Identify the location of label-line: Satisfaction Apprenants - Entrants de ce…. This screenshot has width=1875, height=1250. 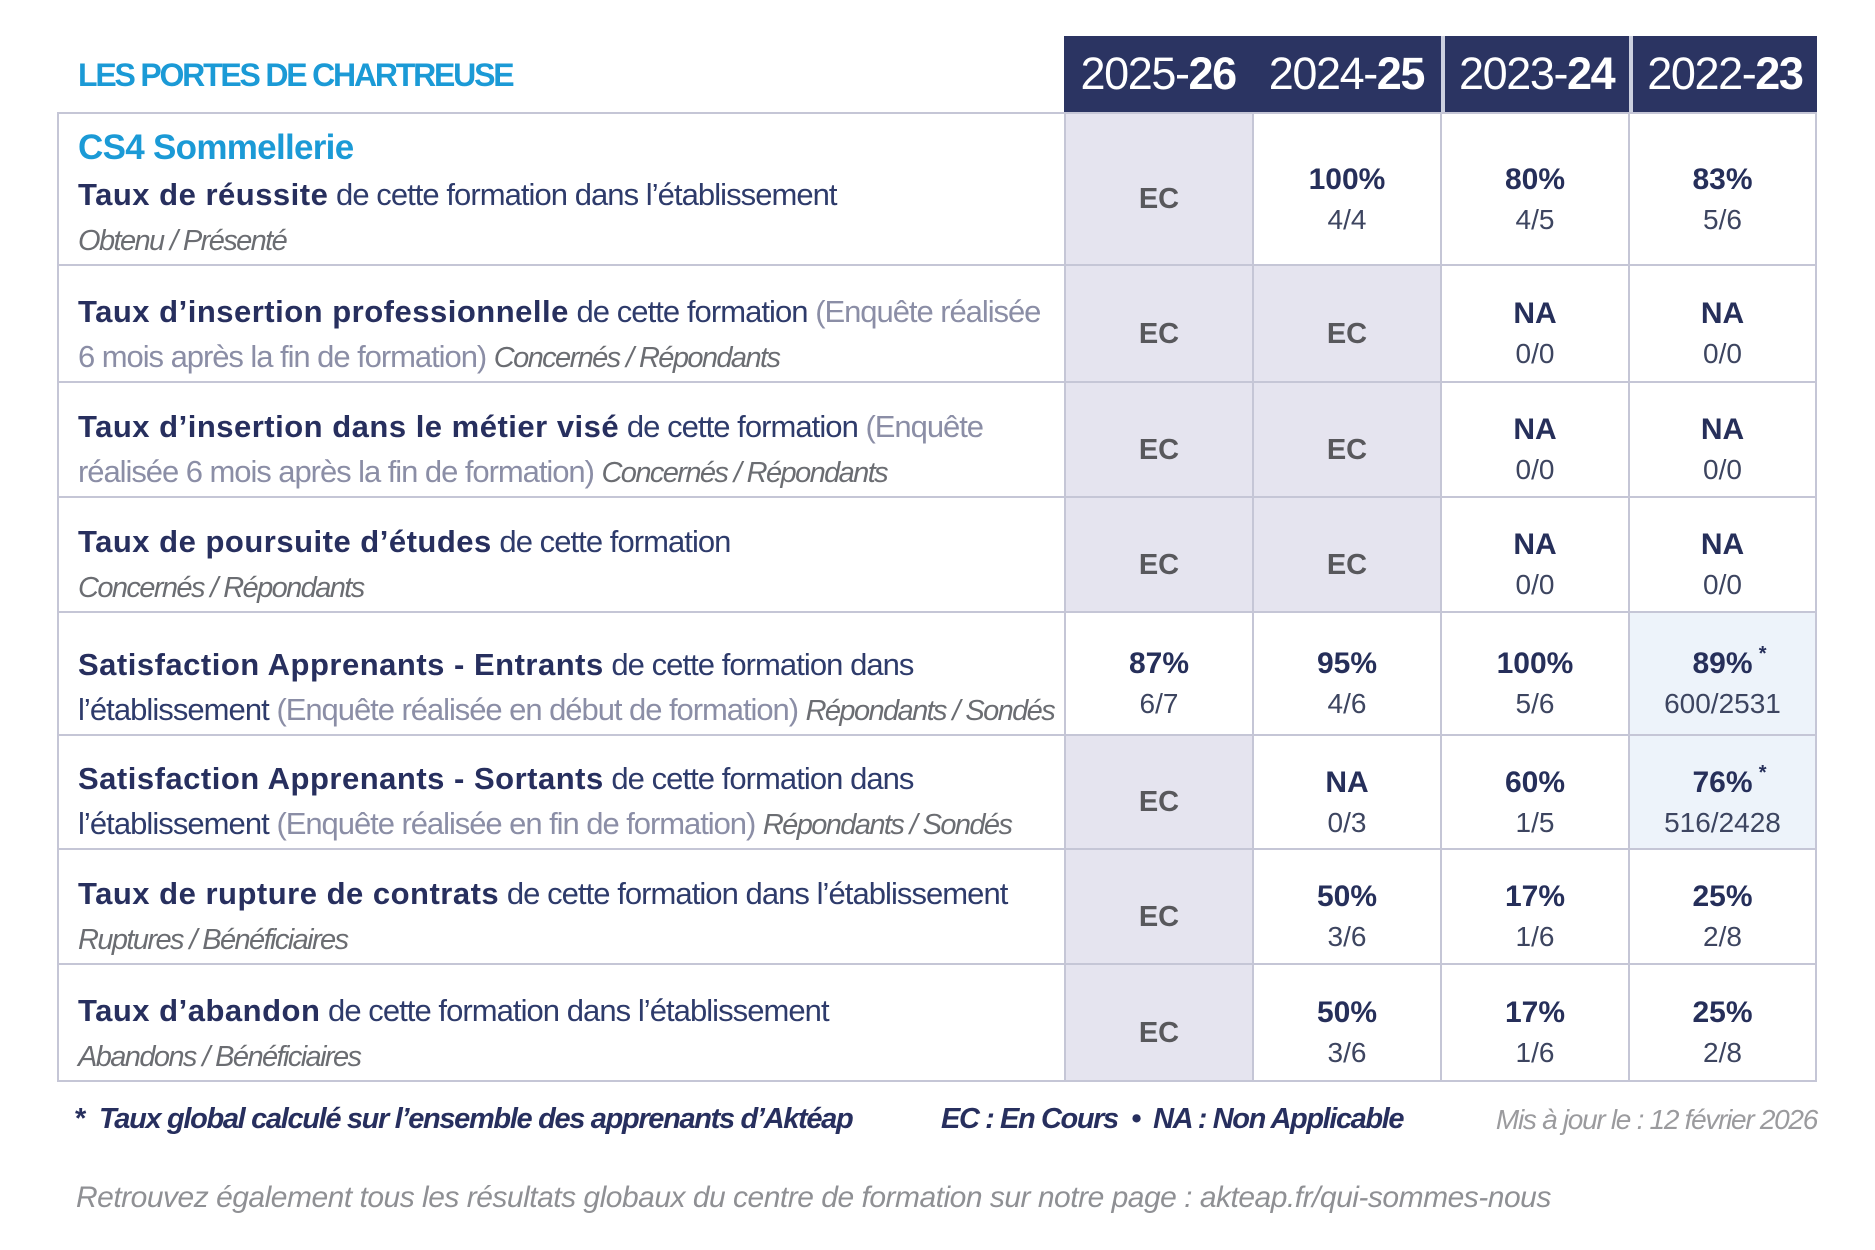
(569, 664).